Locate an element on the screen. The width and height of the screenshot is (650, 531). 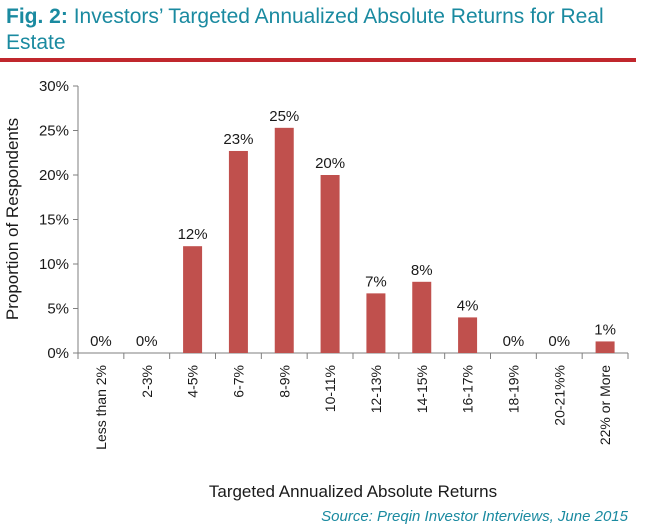
data-label: 7% is located at coordinates (376, 281).